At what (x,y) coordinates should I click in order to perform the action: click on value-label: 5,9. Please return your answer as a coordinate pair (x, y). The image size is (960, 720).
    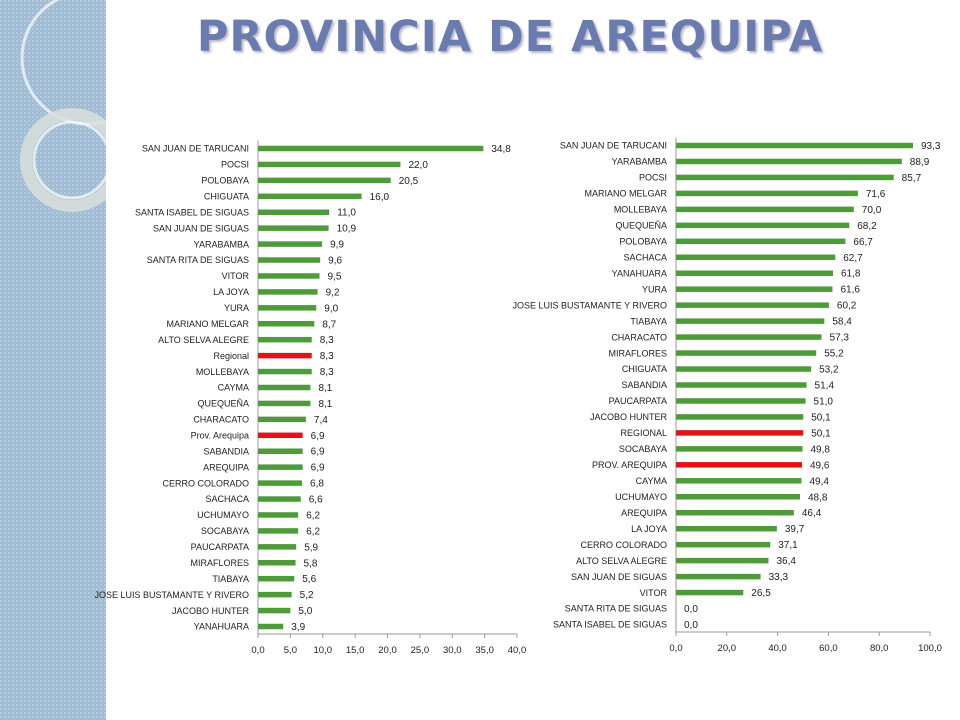
    Looking at the image, I should click on (311, 547).